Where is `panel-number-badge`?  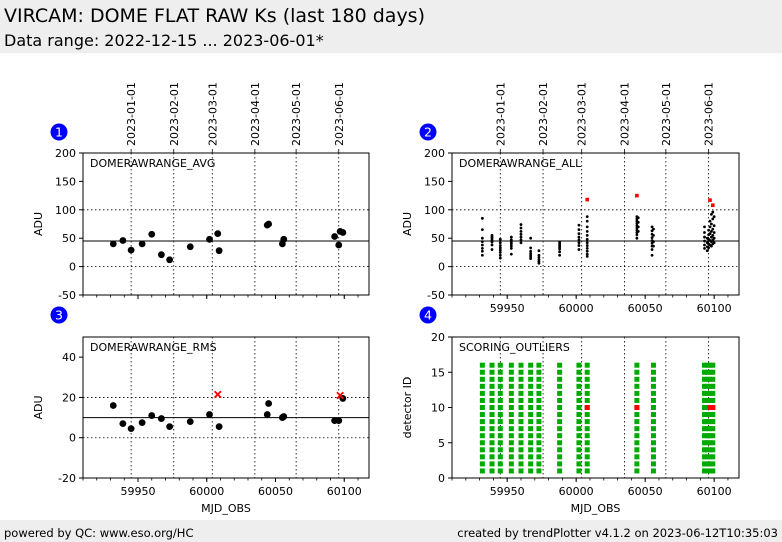
panel-number-badge is located at coordinates (59, 315).